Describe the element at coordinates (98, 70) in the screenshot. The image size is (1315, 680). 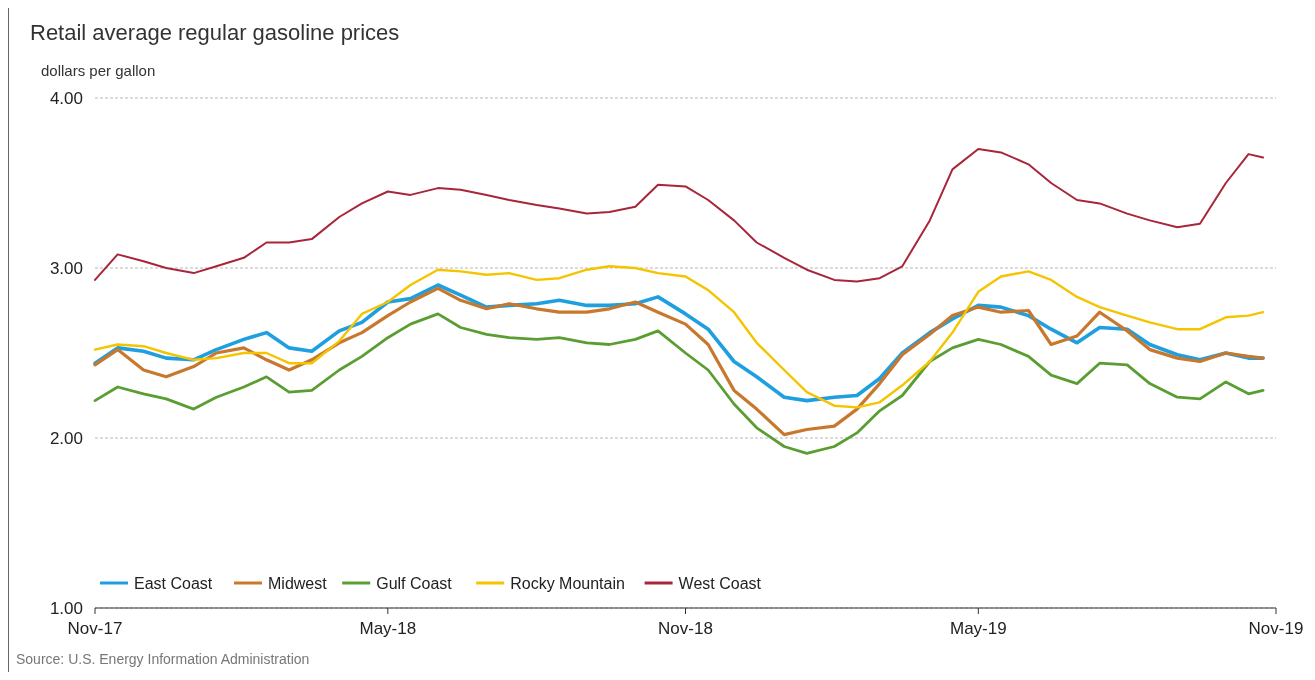
I see `y-axis-title: dollars per gallon` at that location.